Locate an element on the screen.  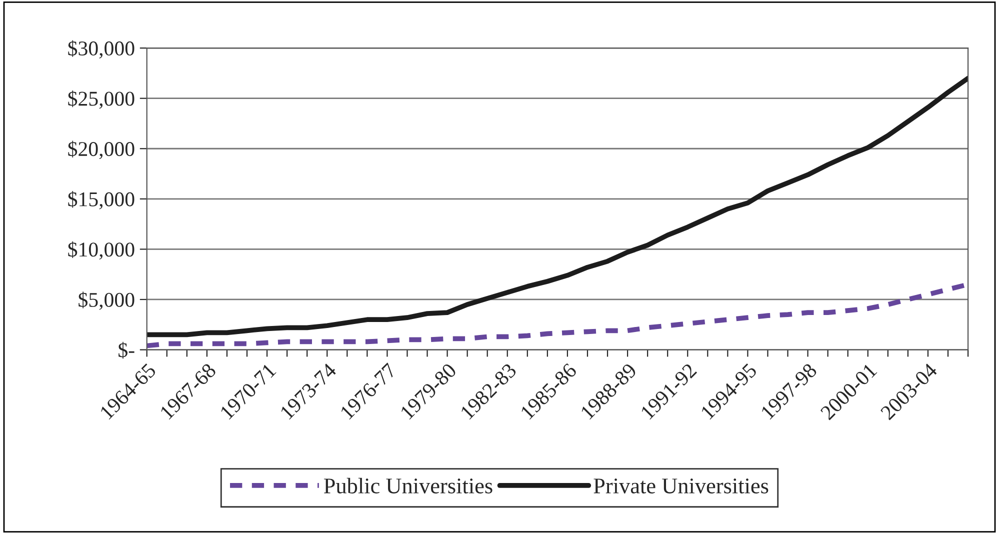
legend-label: Private Universities is located at coordinates (681, 486).